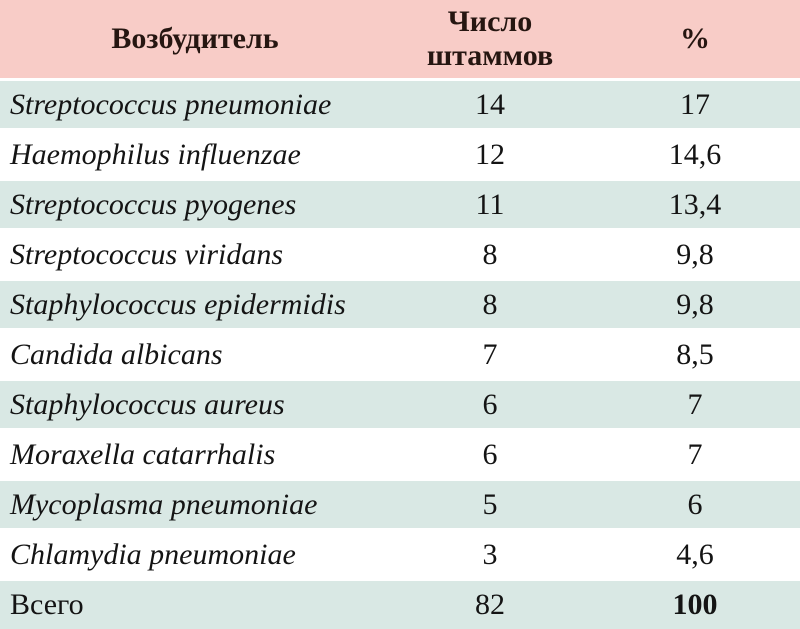 This screenshot has height=629, width=800. What do you see at coordinates (147, 404) in the screenshot?
I see `pathogen-cell: Staphylococcus aureus` at bounding box center [147, 404].